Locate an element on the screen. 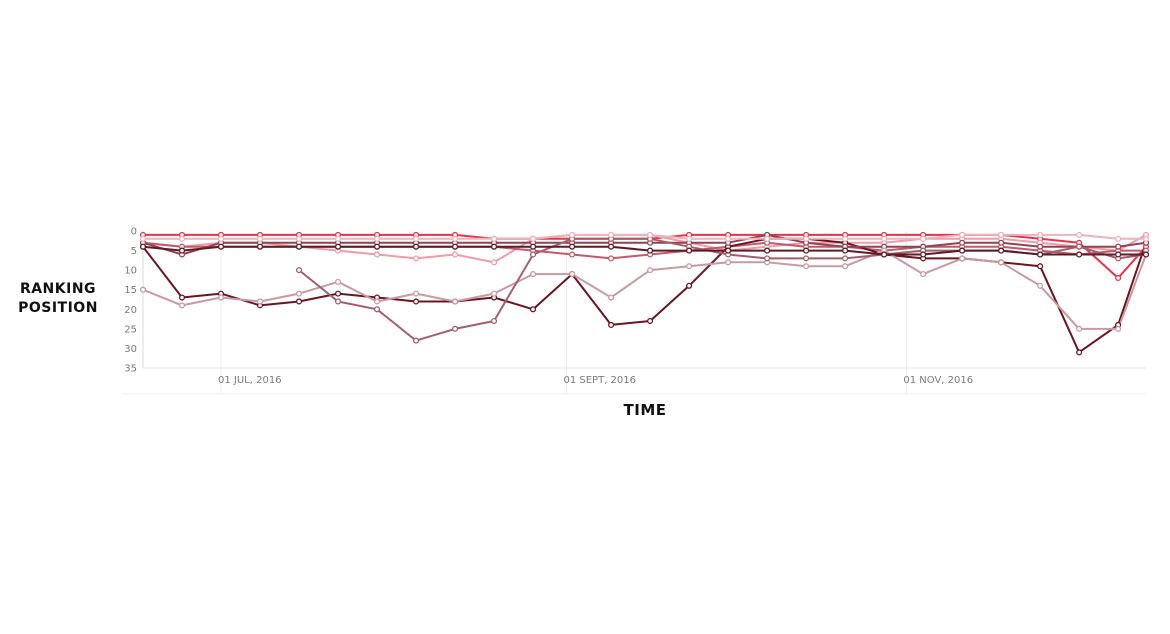 The image size is (1170, 634). y-tick-label: 35 is located at coordinates (130, 369).